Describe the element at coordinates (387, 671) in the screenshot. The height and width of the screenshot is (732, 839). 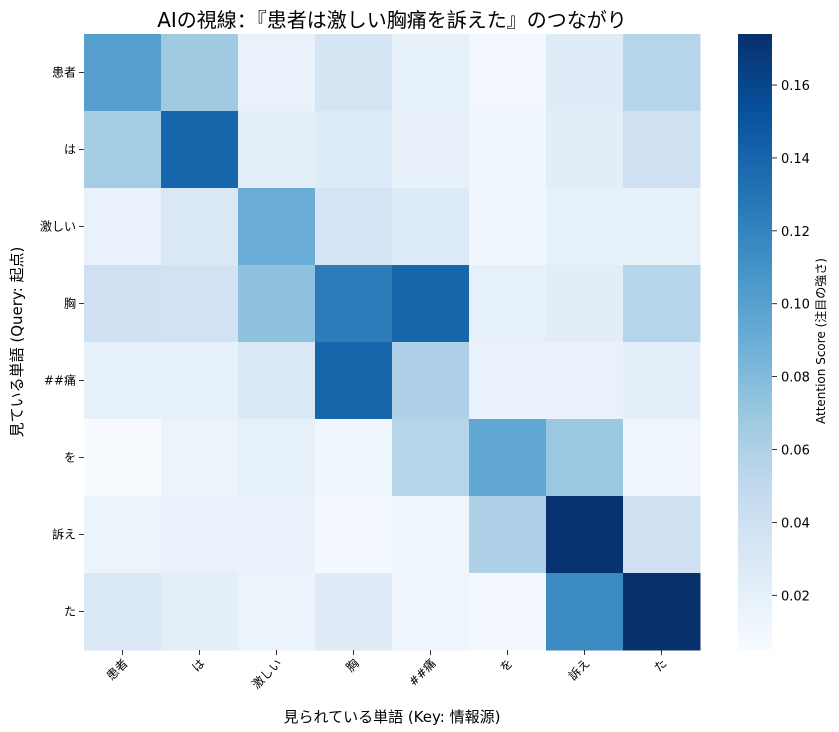
I see `x-tick-labels: 患者 は 激しい 胸 ##痛 を 訴え た` at that location.